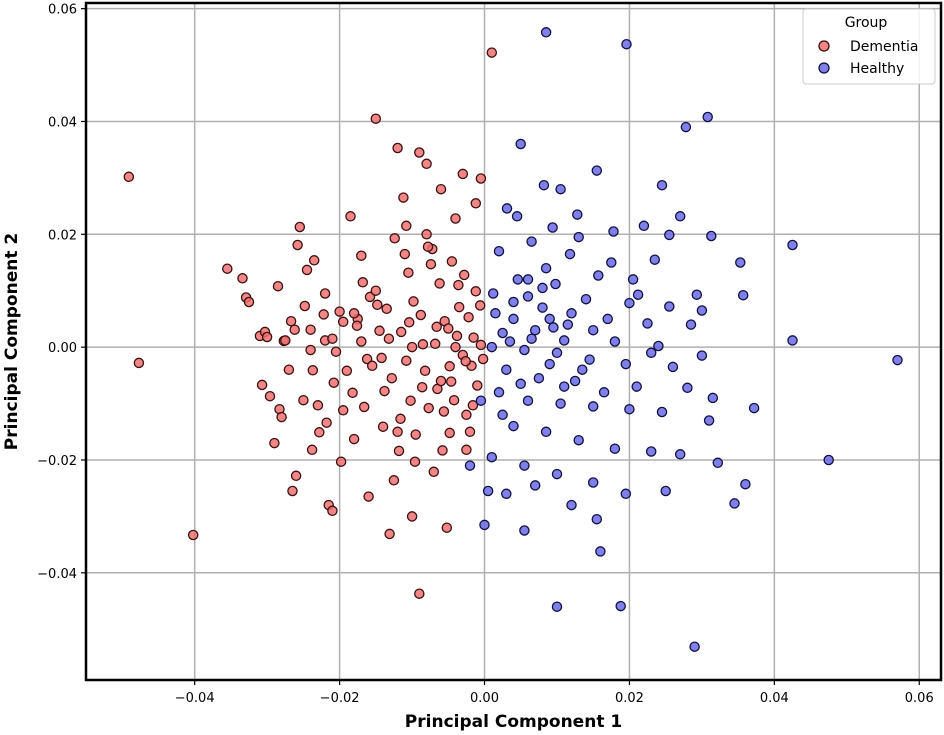  What do you see at coordinates (866, 23) in the screenshot?
I see `legend-title: Group` at bounding box center [866, 23].